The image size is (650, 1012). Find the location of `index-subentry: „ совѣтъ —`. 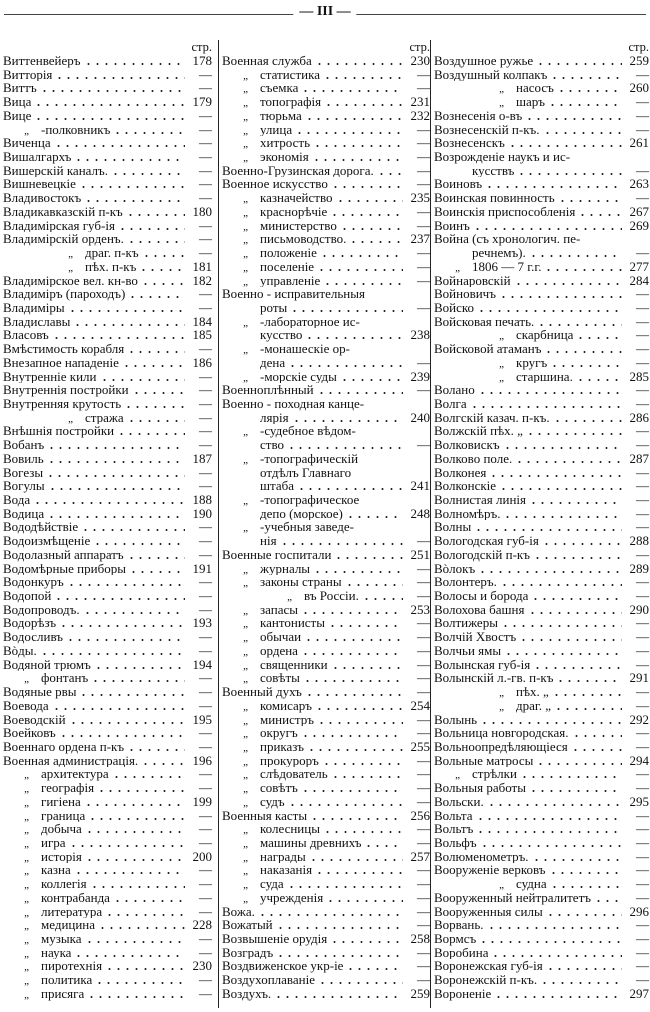

index-subentry: „ совѣтъ — is located at coordinates (326, 788).